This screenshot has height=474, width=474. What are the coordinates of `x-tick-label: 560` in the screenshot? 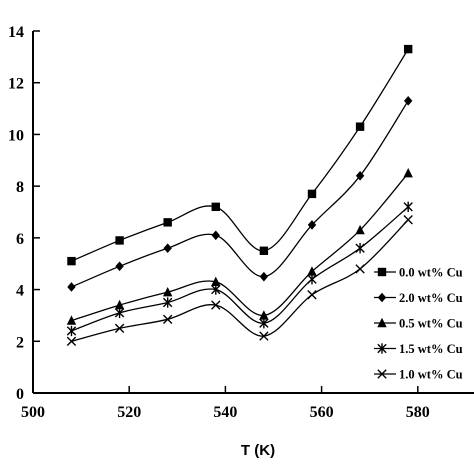 It's located at (322, 412).